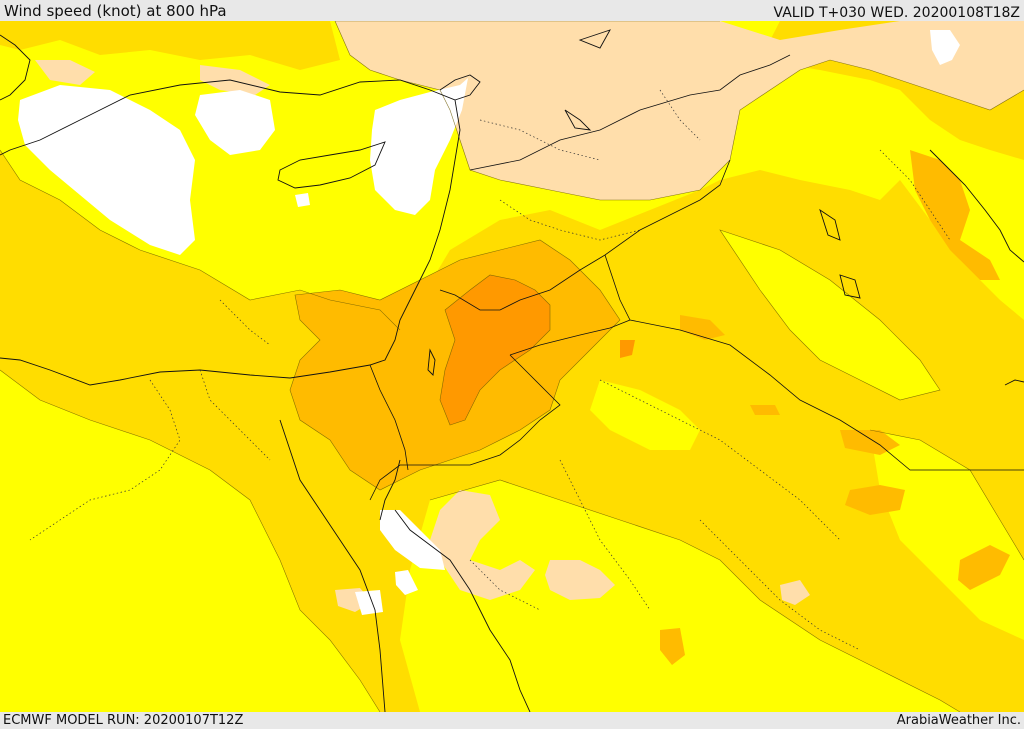  What do you see at coordinates (123, 720) in the screenshot?
I see `model-run-label: ECMWF MODEL RUN: 20200107T12Z` at bounding box center [123, 720].